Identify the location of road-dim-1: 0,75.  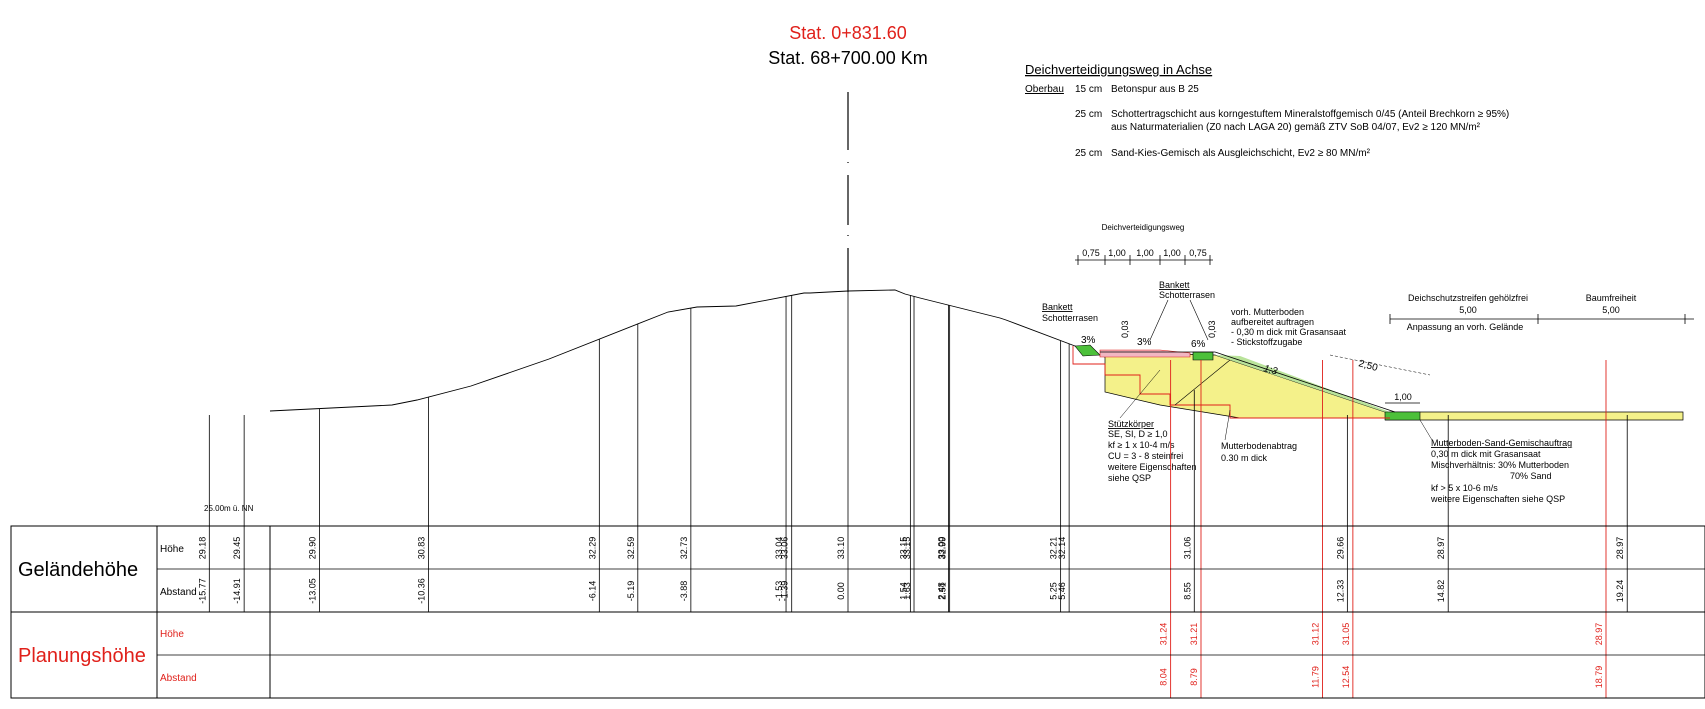
(1091, 253).